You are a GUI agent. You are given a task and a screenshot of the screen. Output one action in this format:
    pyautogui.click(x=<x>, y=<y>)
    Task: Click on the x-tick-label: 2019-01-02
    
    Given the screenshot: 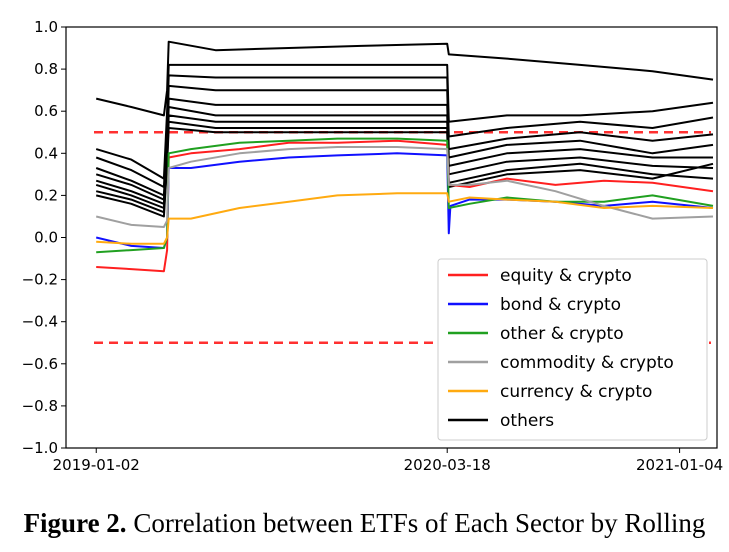 What is the action you would take?
    pyautogui.click(x=96, y=465)
    